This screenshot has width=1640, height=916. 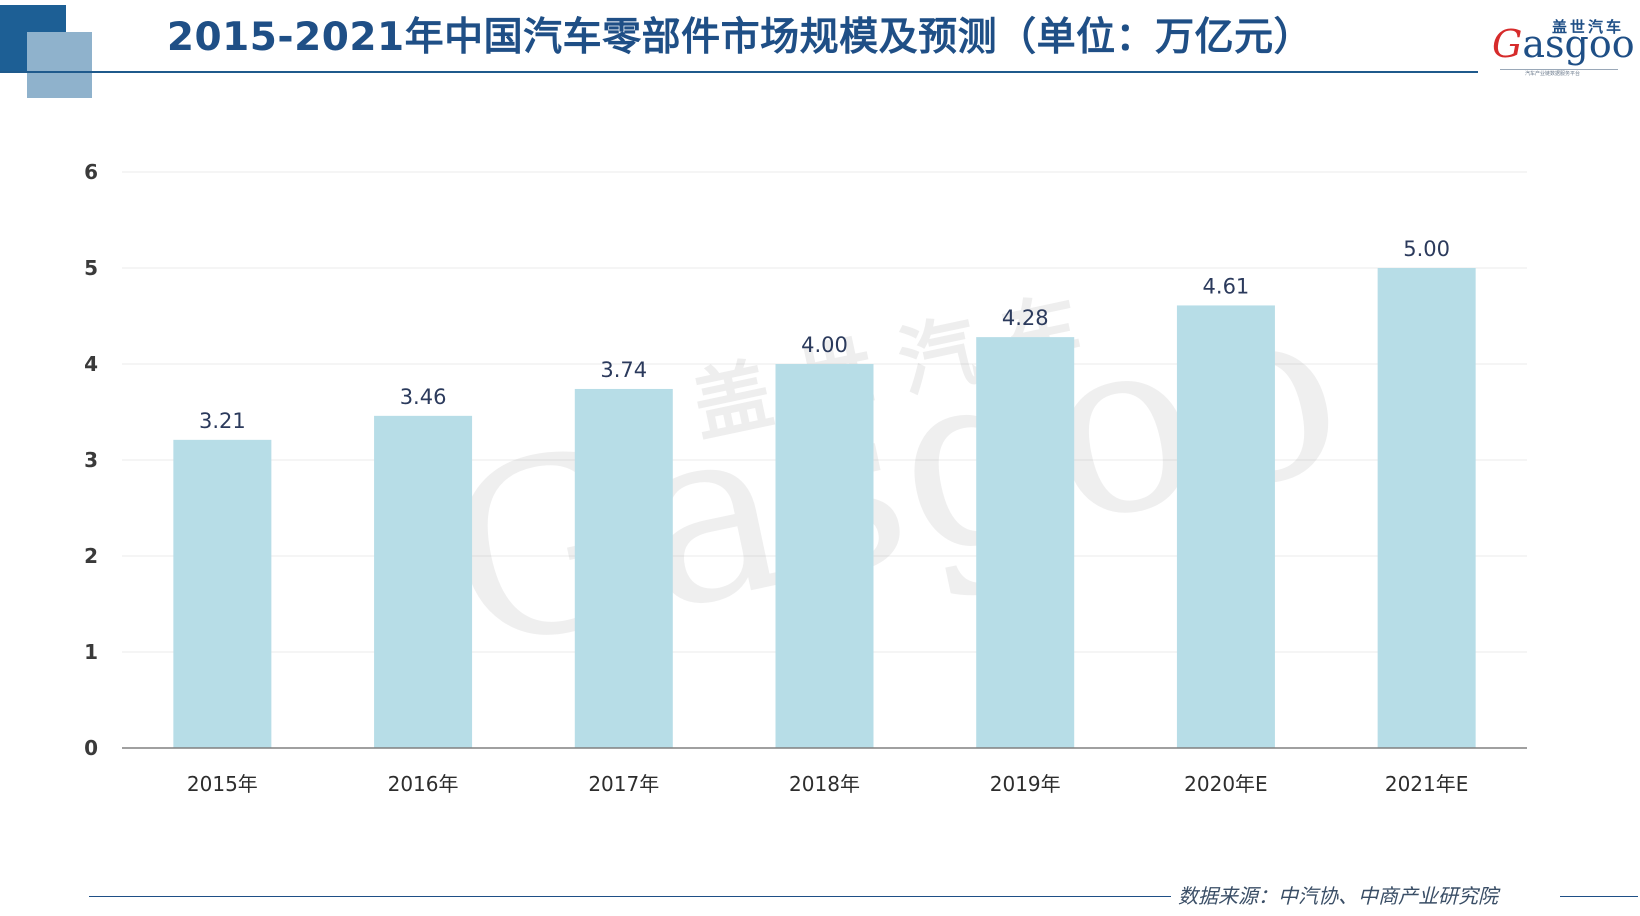 What do you see at coordinates (1599, 896) in the screenshot?
I see `source-rule-right` at bounding box center [1599, 896].